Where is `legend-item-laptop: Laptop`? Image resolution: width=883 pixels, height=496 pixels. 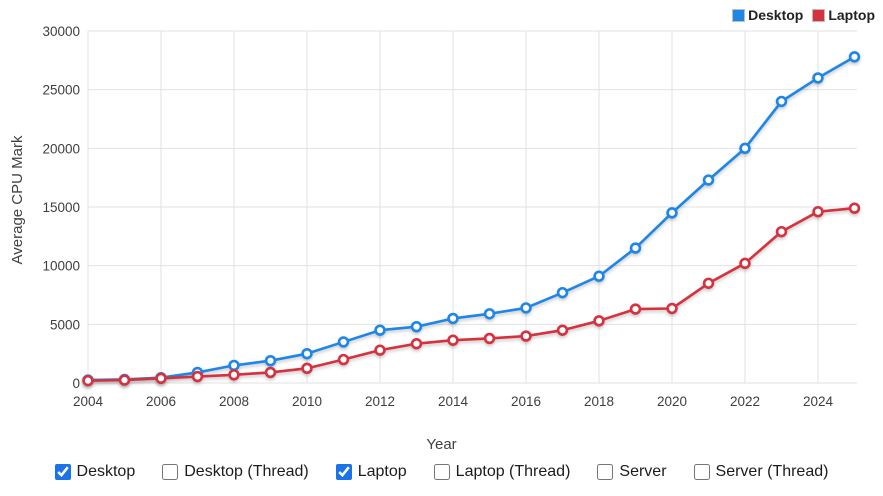
legend-item-laptop: Laptop is located at coordinates (843, 15).